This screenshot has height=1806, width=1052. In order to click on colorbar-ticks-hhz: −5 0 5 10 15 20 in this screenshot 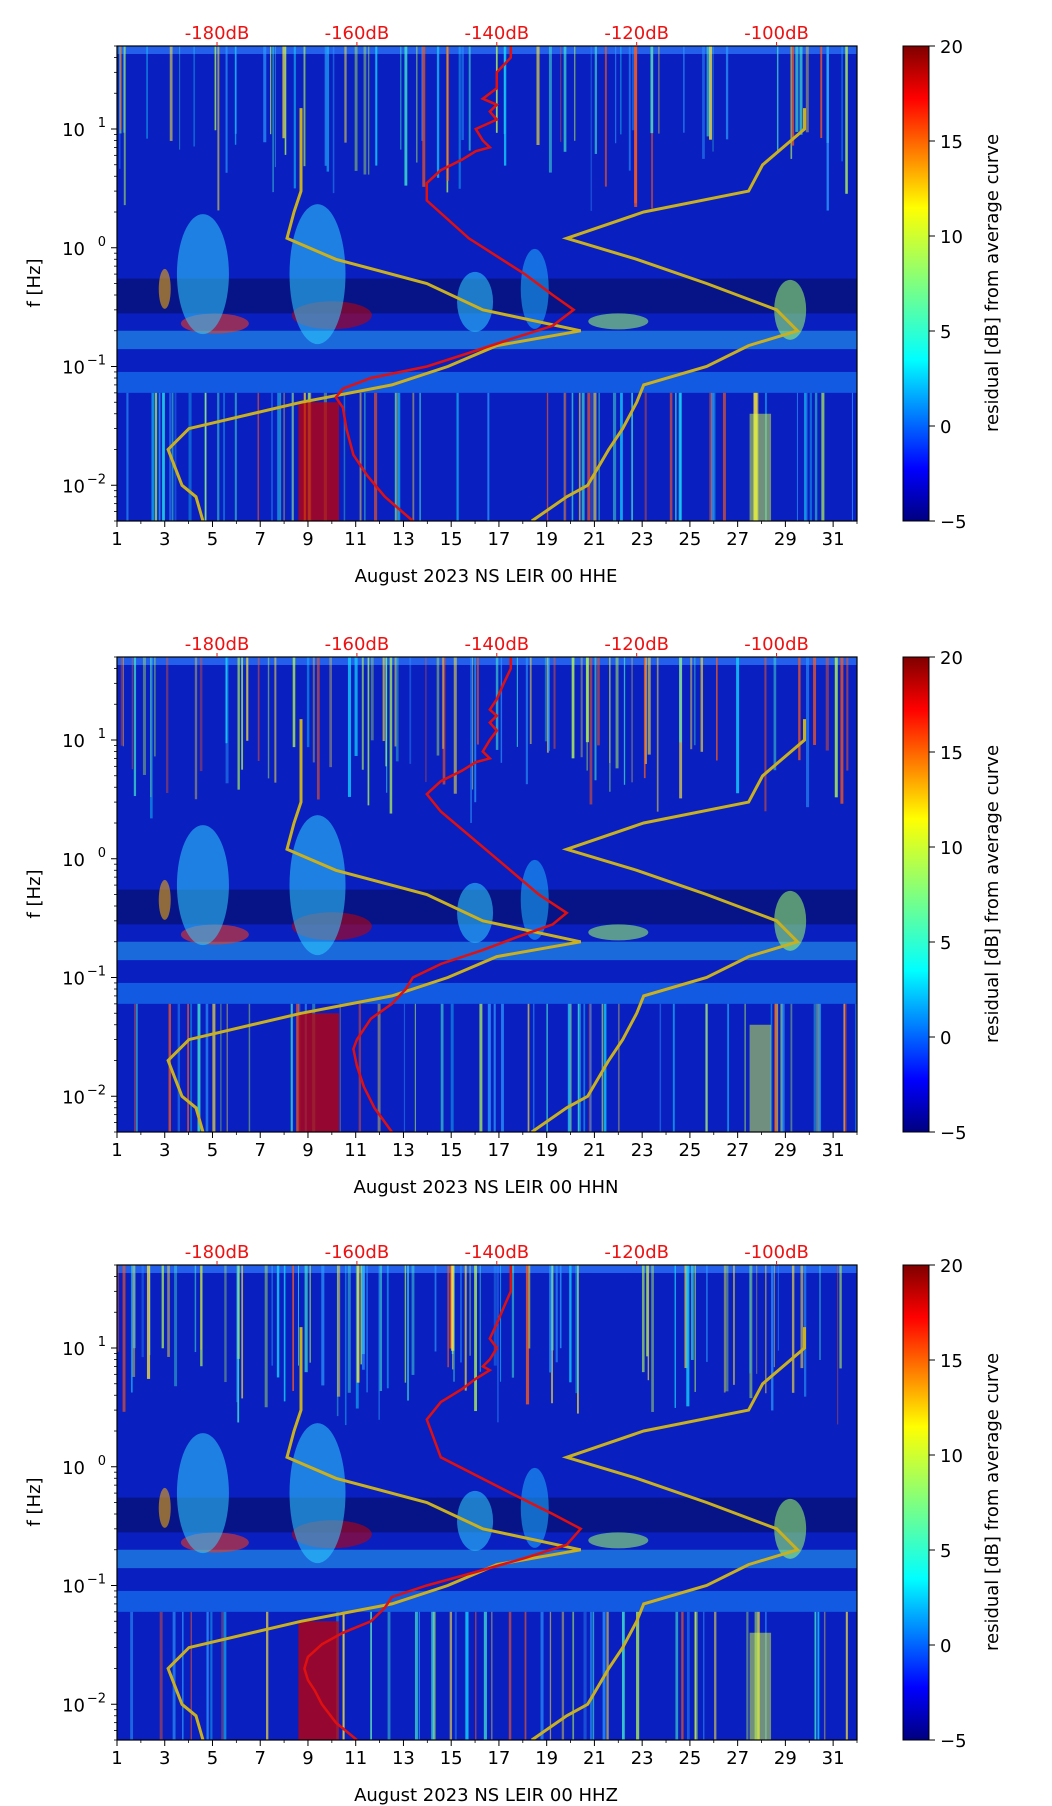, I will do `click(948, 1504)`.